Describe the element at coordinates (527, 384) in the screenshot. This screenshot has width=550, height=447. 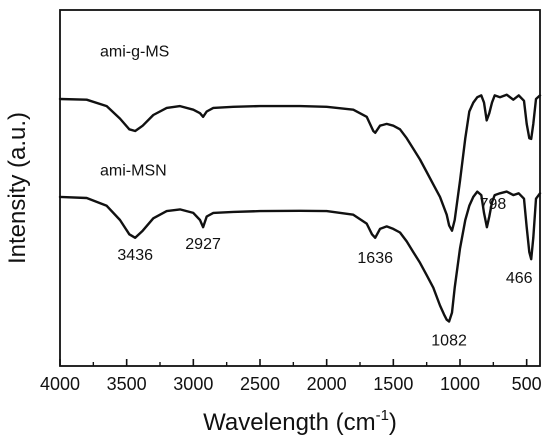
I see `x-tick-label: 500` at that location.